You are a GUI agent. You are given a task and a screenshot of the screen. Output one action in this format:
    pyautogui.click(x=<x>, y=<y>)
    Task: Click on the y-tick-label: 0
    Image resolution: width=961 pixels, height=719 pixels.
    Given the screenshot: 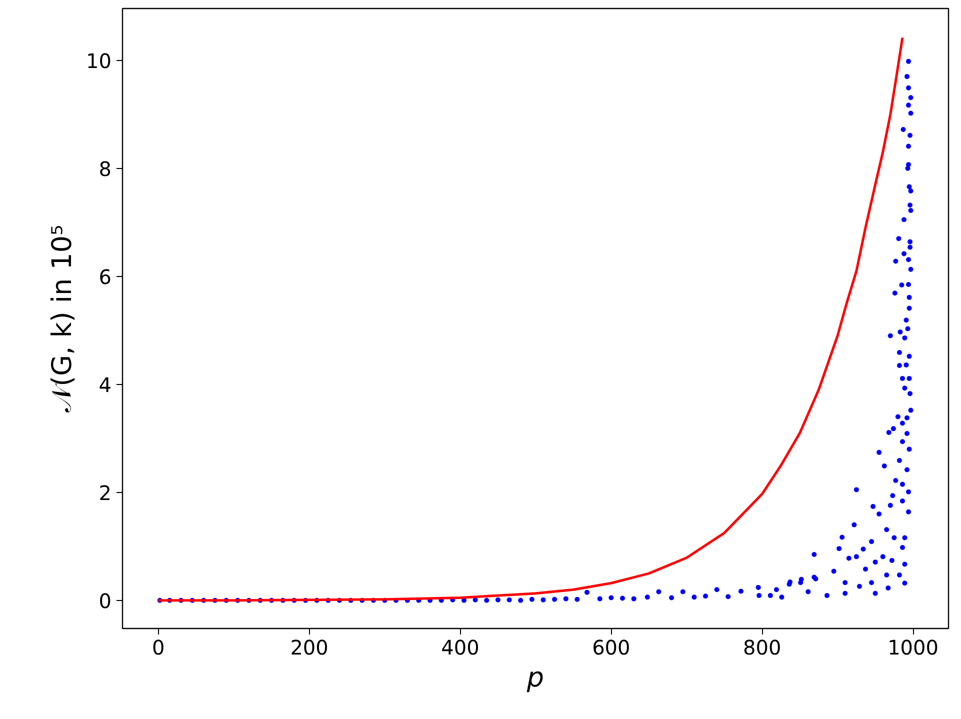 What is the action you would take?
    pyautogui.click(x=105, y=600)
    